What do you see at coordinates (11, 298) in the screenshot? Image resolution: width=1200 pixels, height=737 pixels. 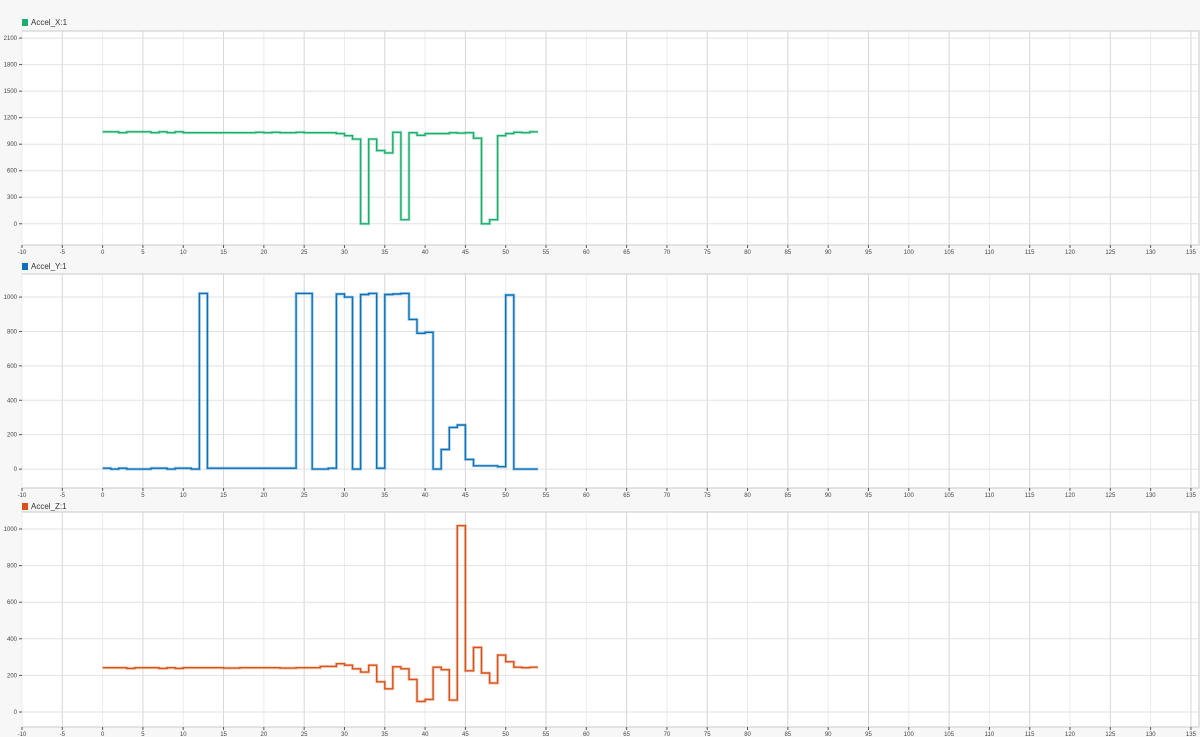 I see `y-tick-label: 1000` at bounding box center [11, 298].